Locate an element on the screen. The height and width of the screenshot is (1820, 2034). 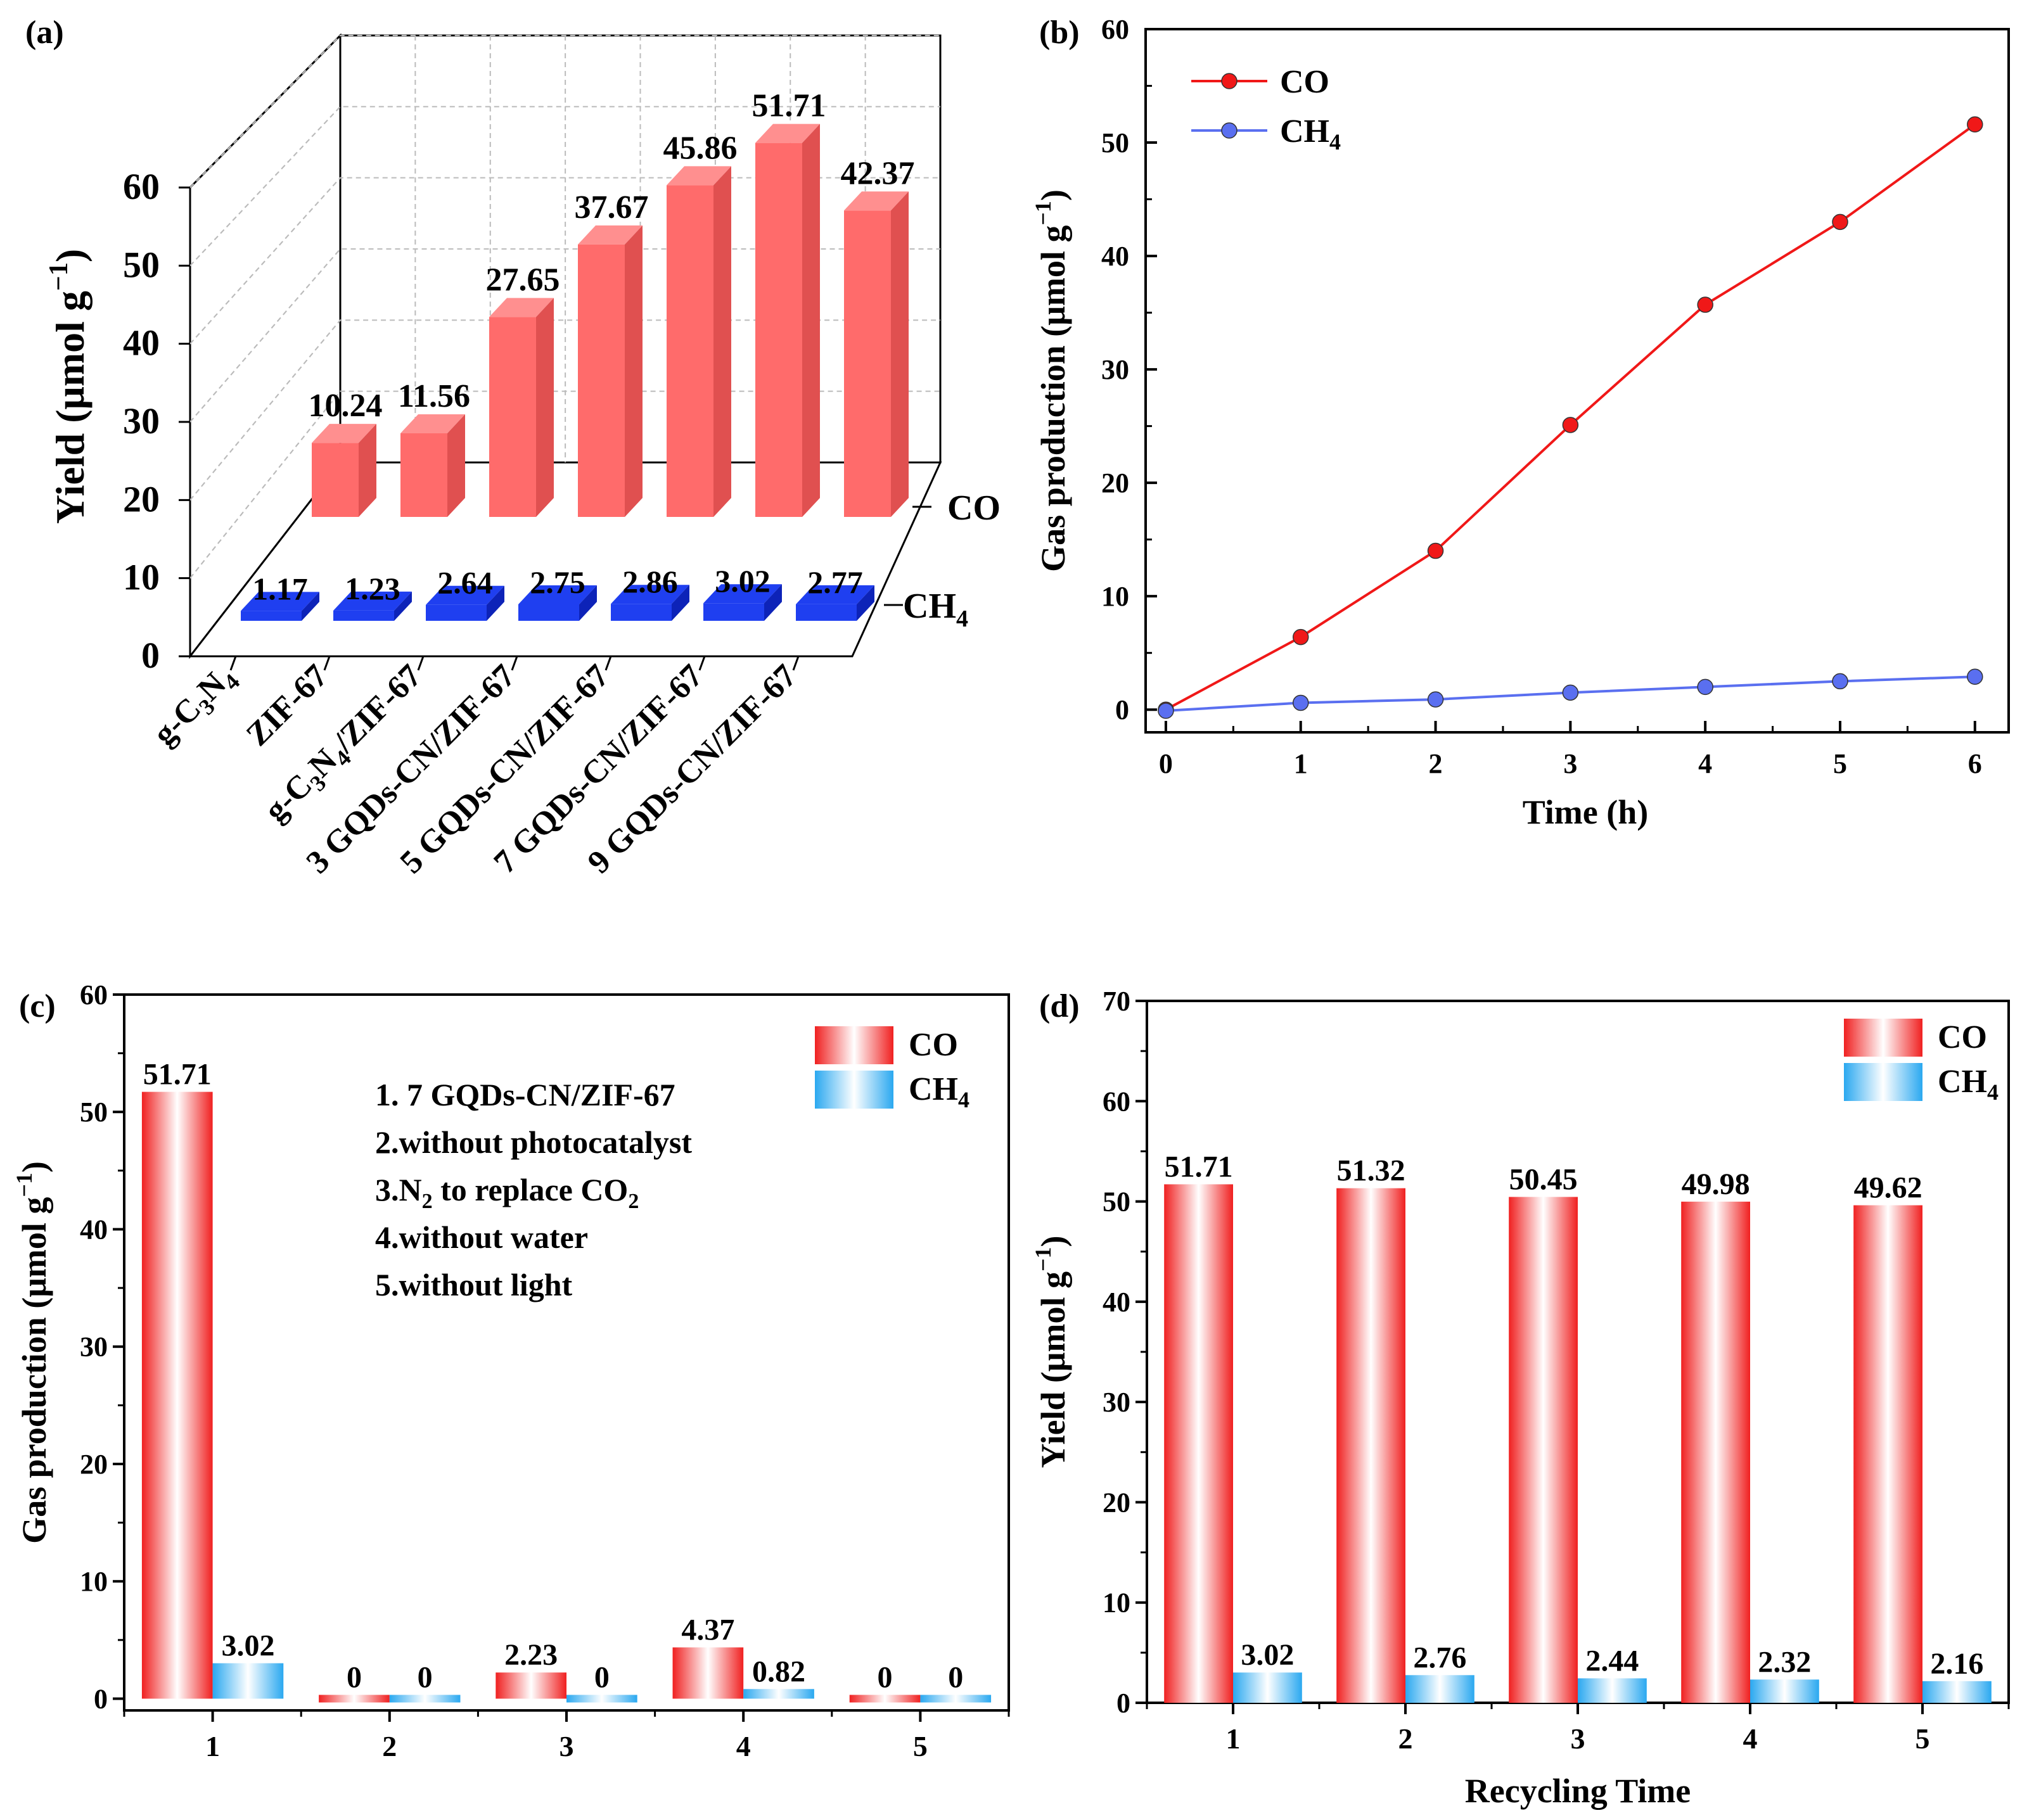
d-y-tick-label: 40 is located at coordinates (1116, 1302).